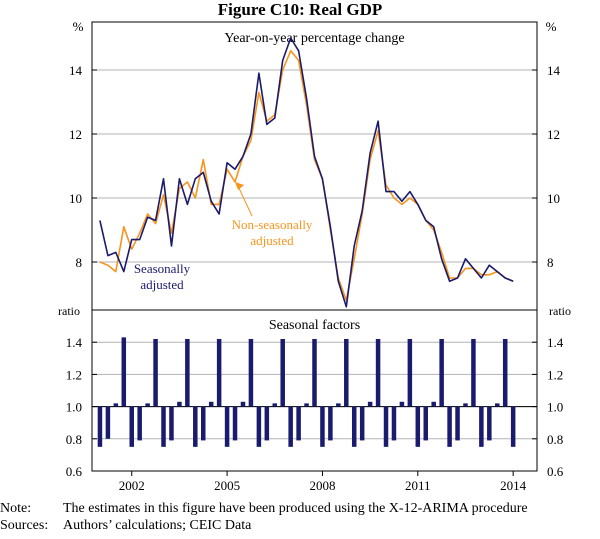 Image resolution: width=600 pixels, height=539 pixels. What do you see at coordinates (240, 186) in the screenshot?
I see `non-sa-arrowhead` at bounding box center [240, 186].